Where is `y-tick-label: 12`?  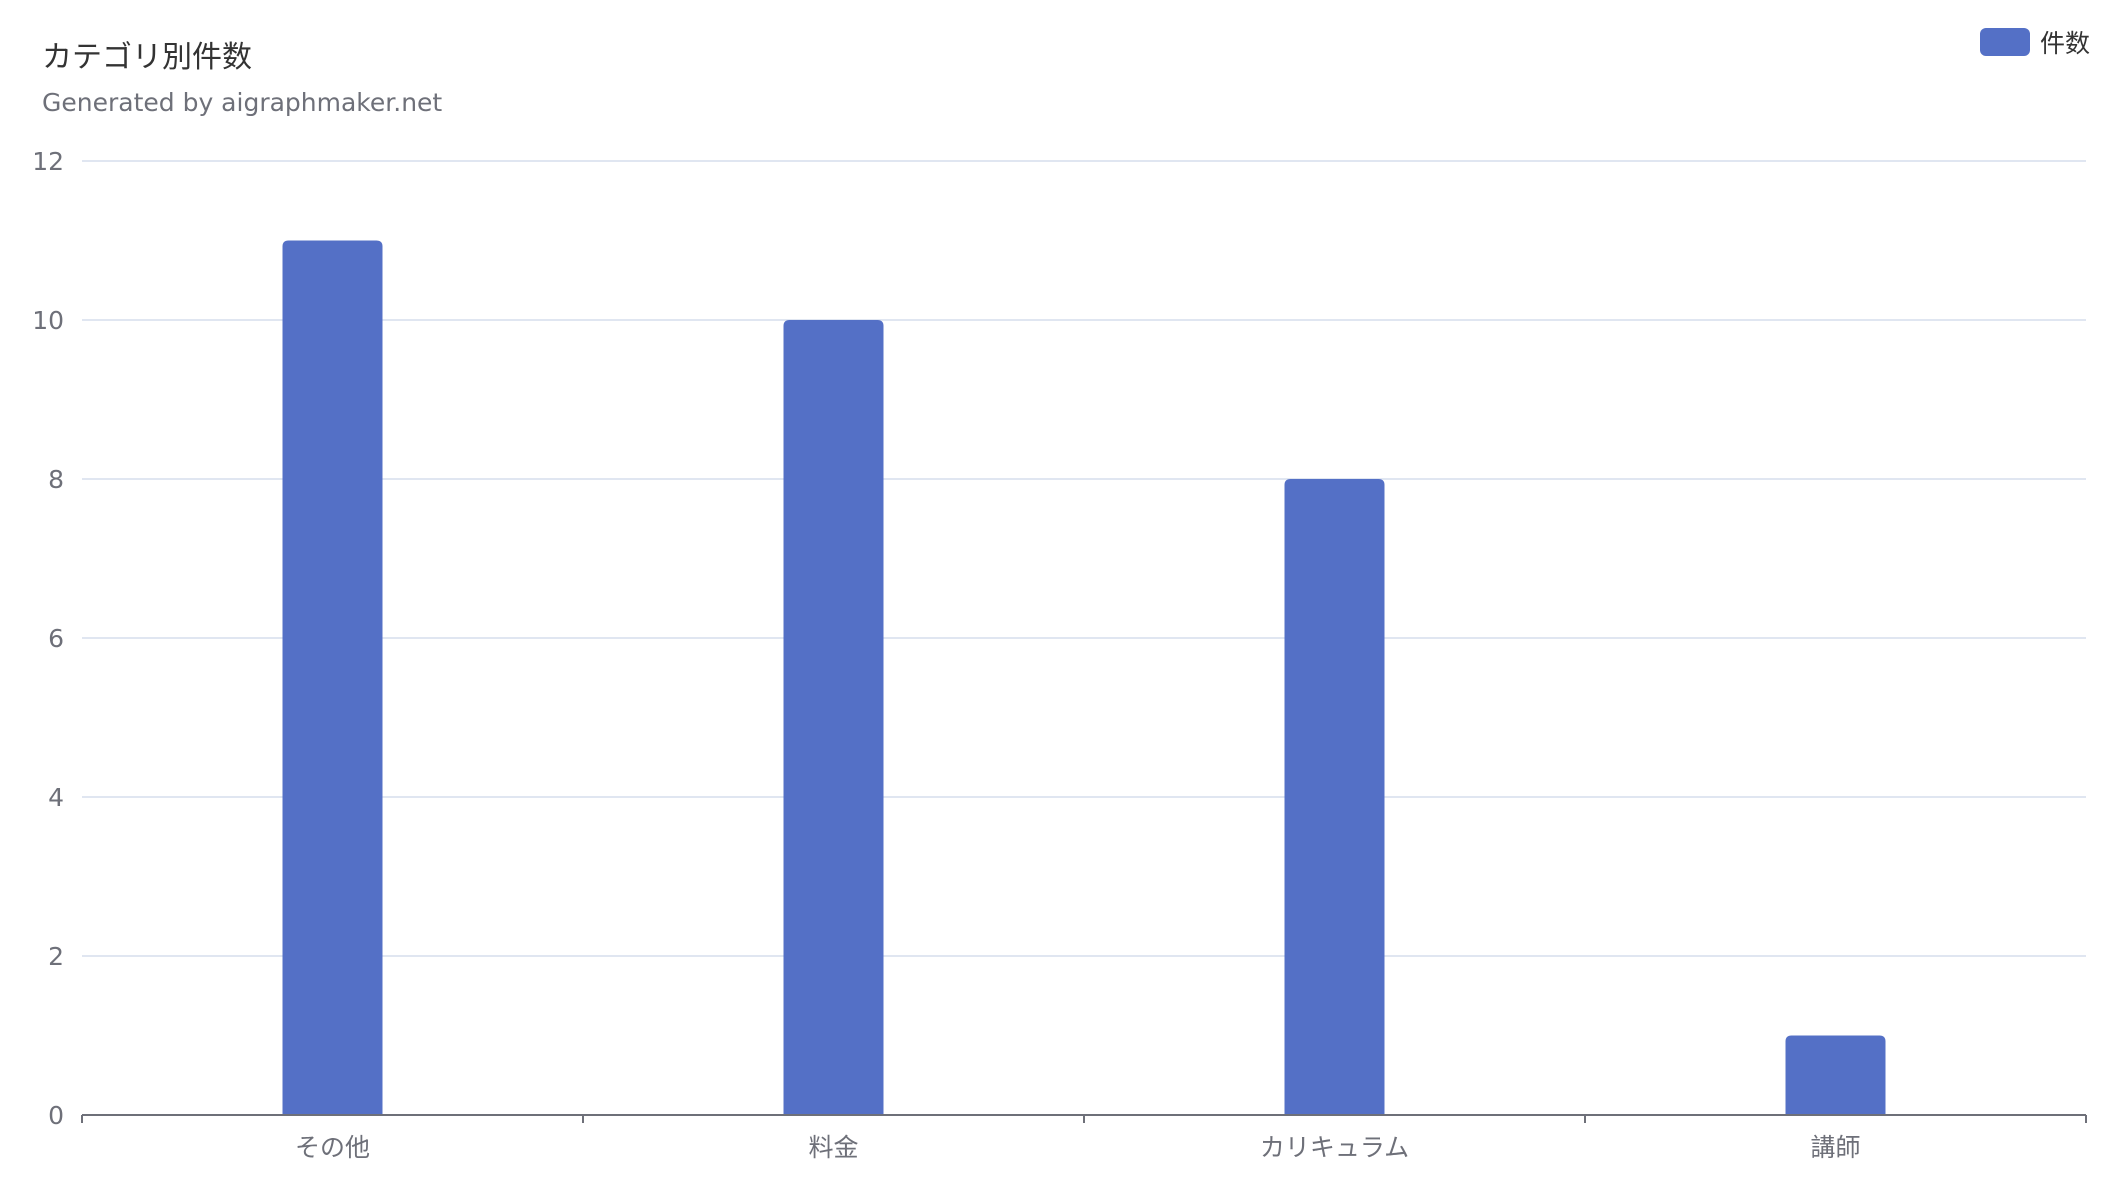 y-tick-label: 12 is located at coordinates (48, 161).